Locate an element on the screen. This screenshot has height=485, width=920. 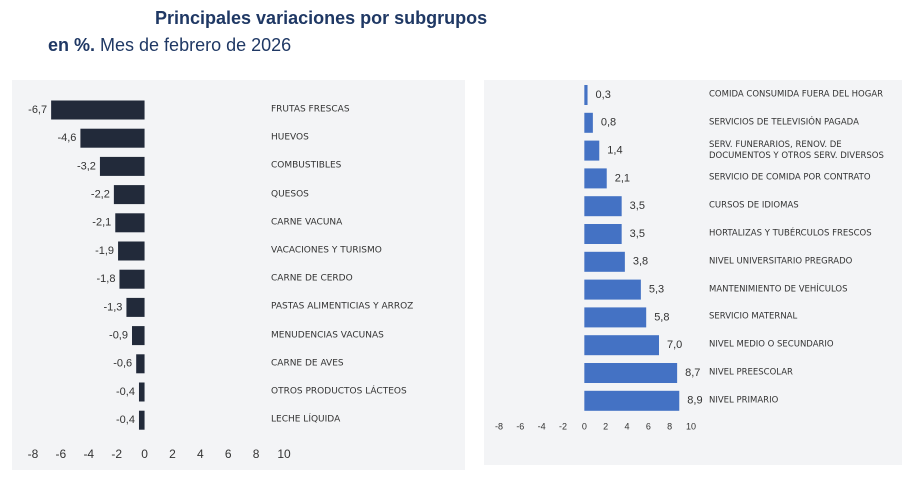
category-label: HUEVOS is located at coordinates (290, 137).